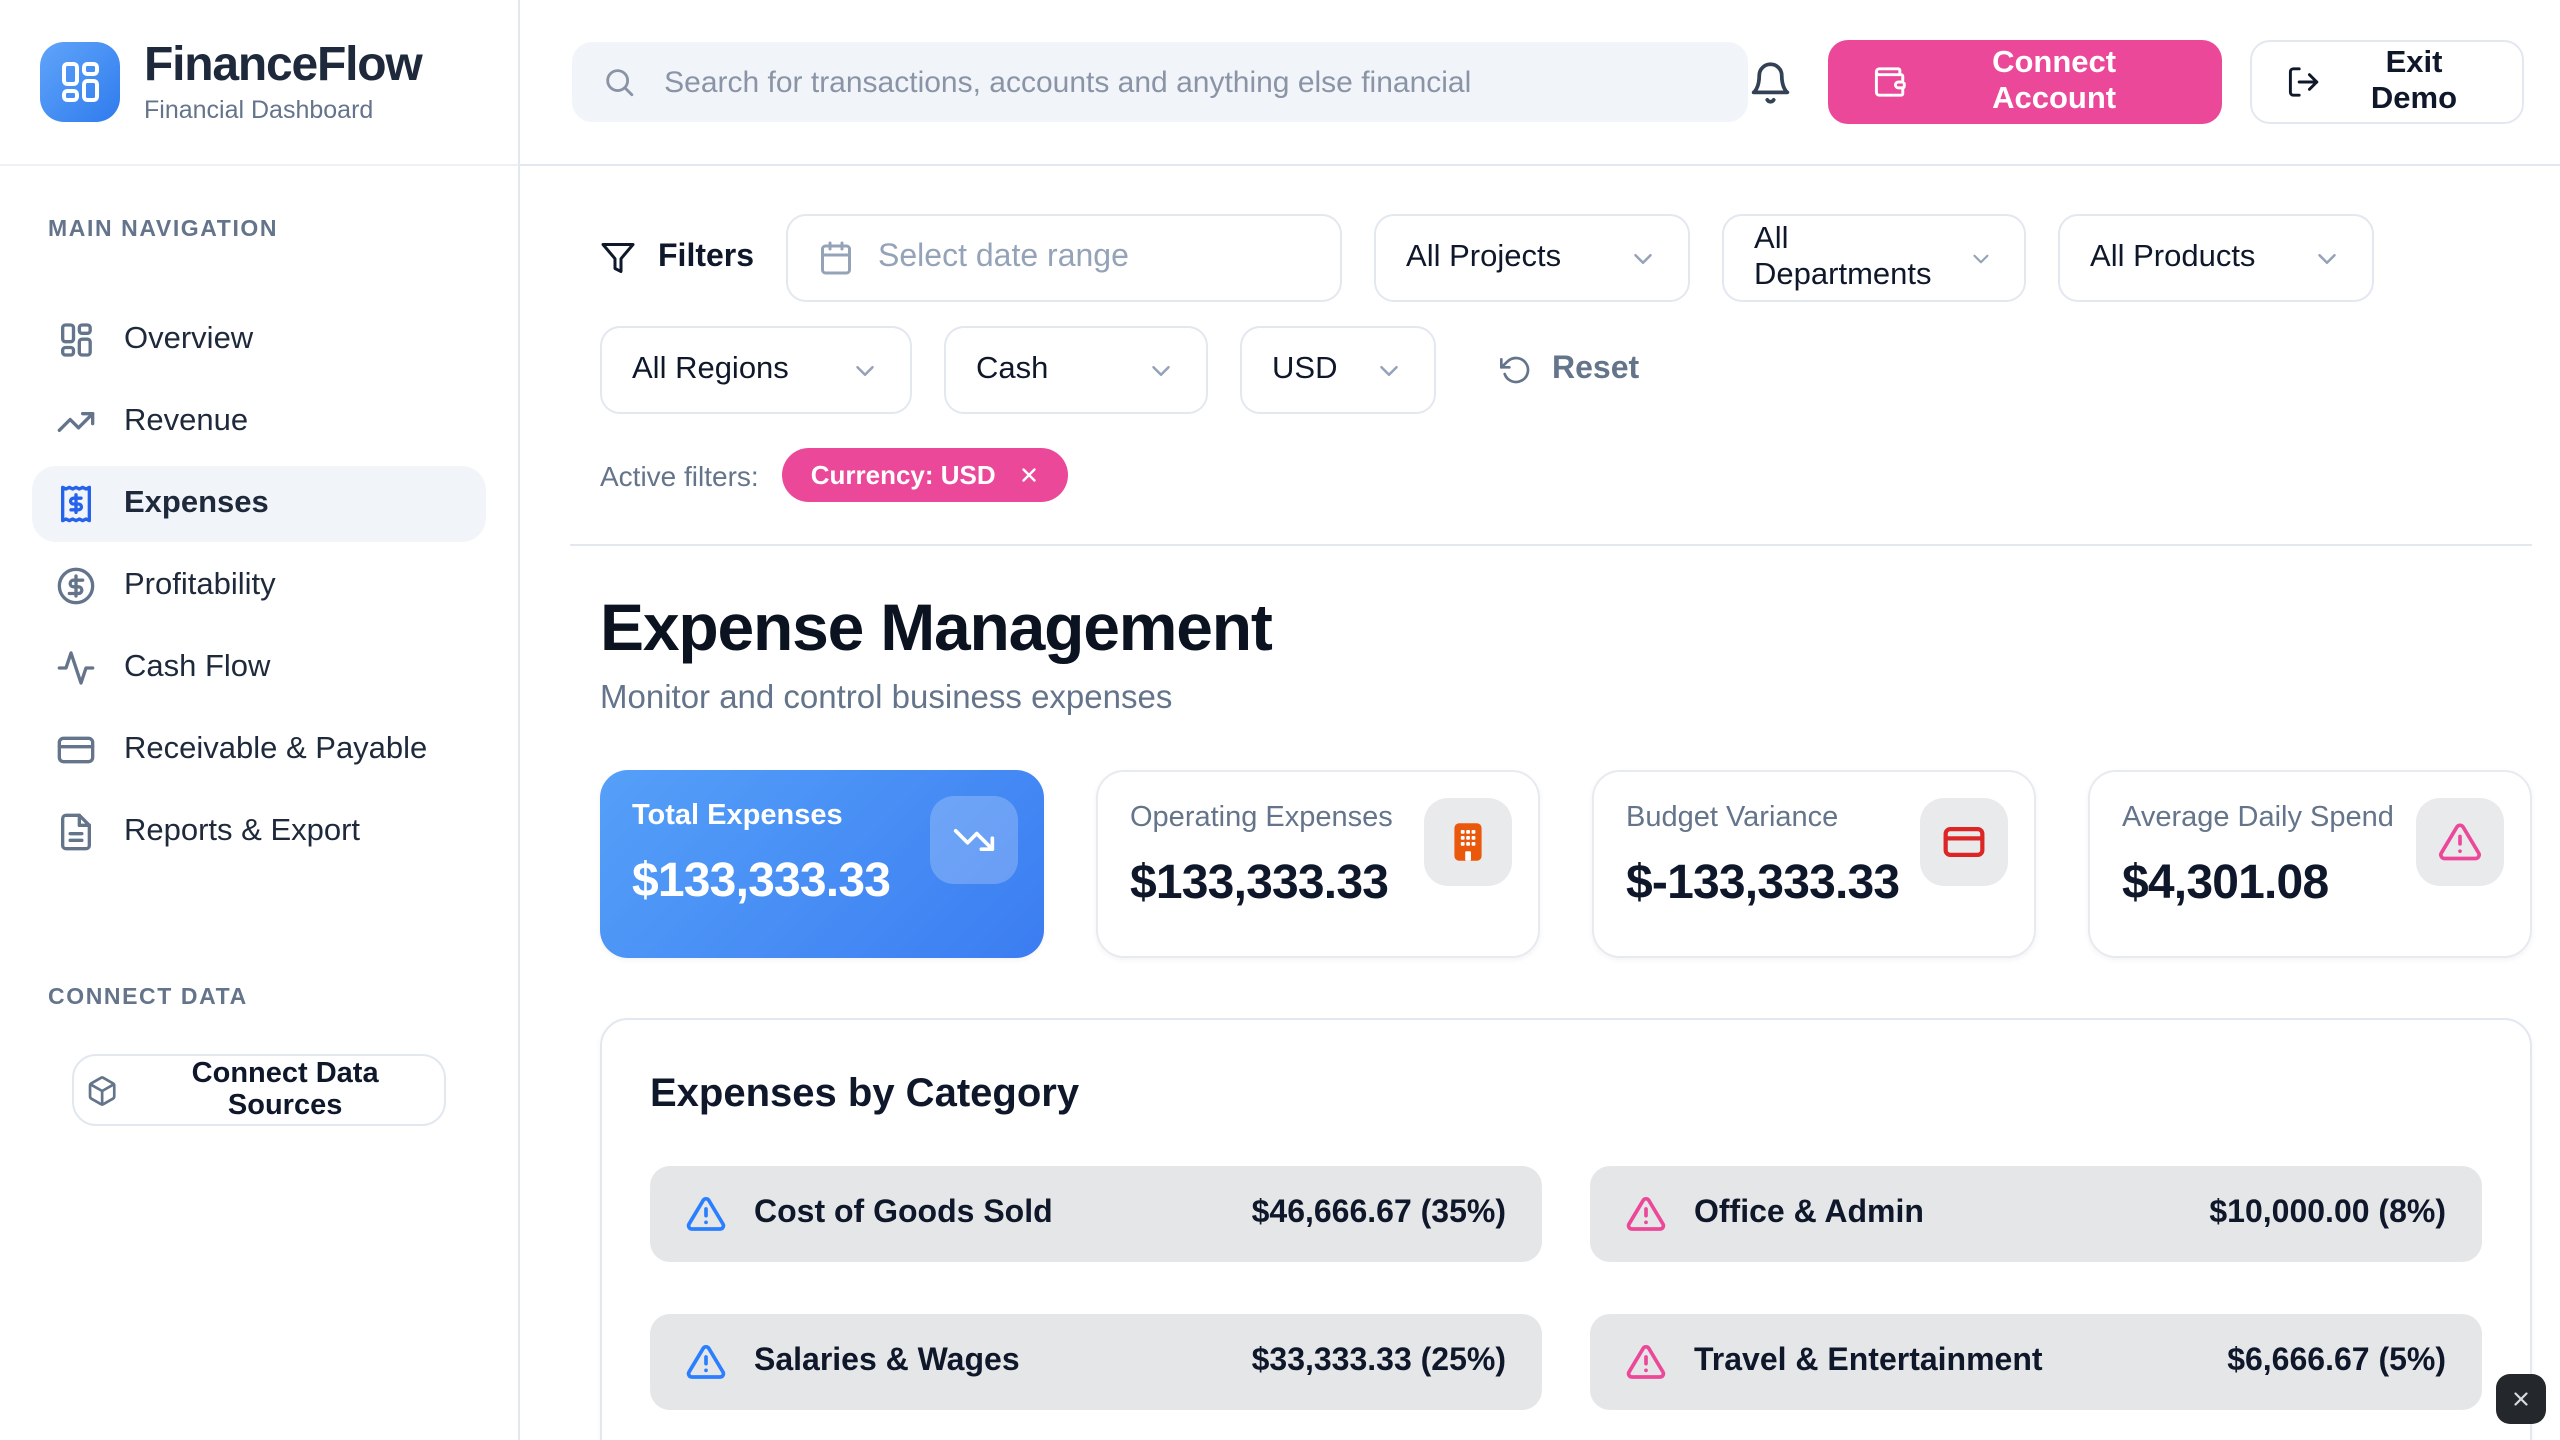  What do you see at coordinates (1338, 370) in the screenshot?
I see `currency-dropdown: USD` at bounding box center [1338, 370].